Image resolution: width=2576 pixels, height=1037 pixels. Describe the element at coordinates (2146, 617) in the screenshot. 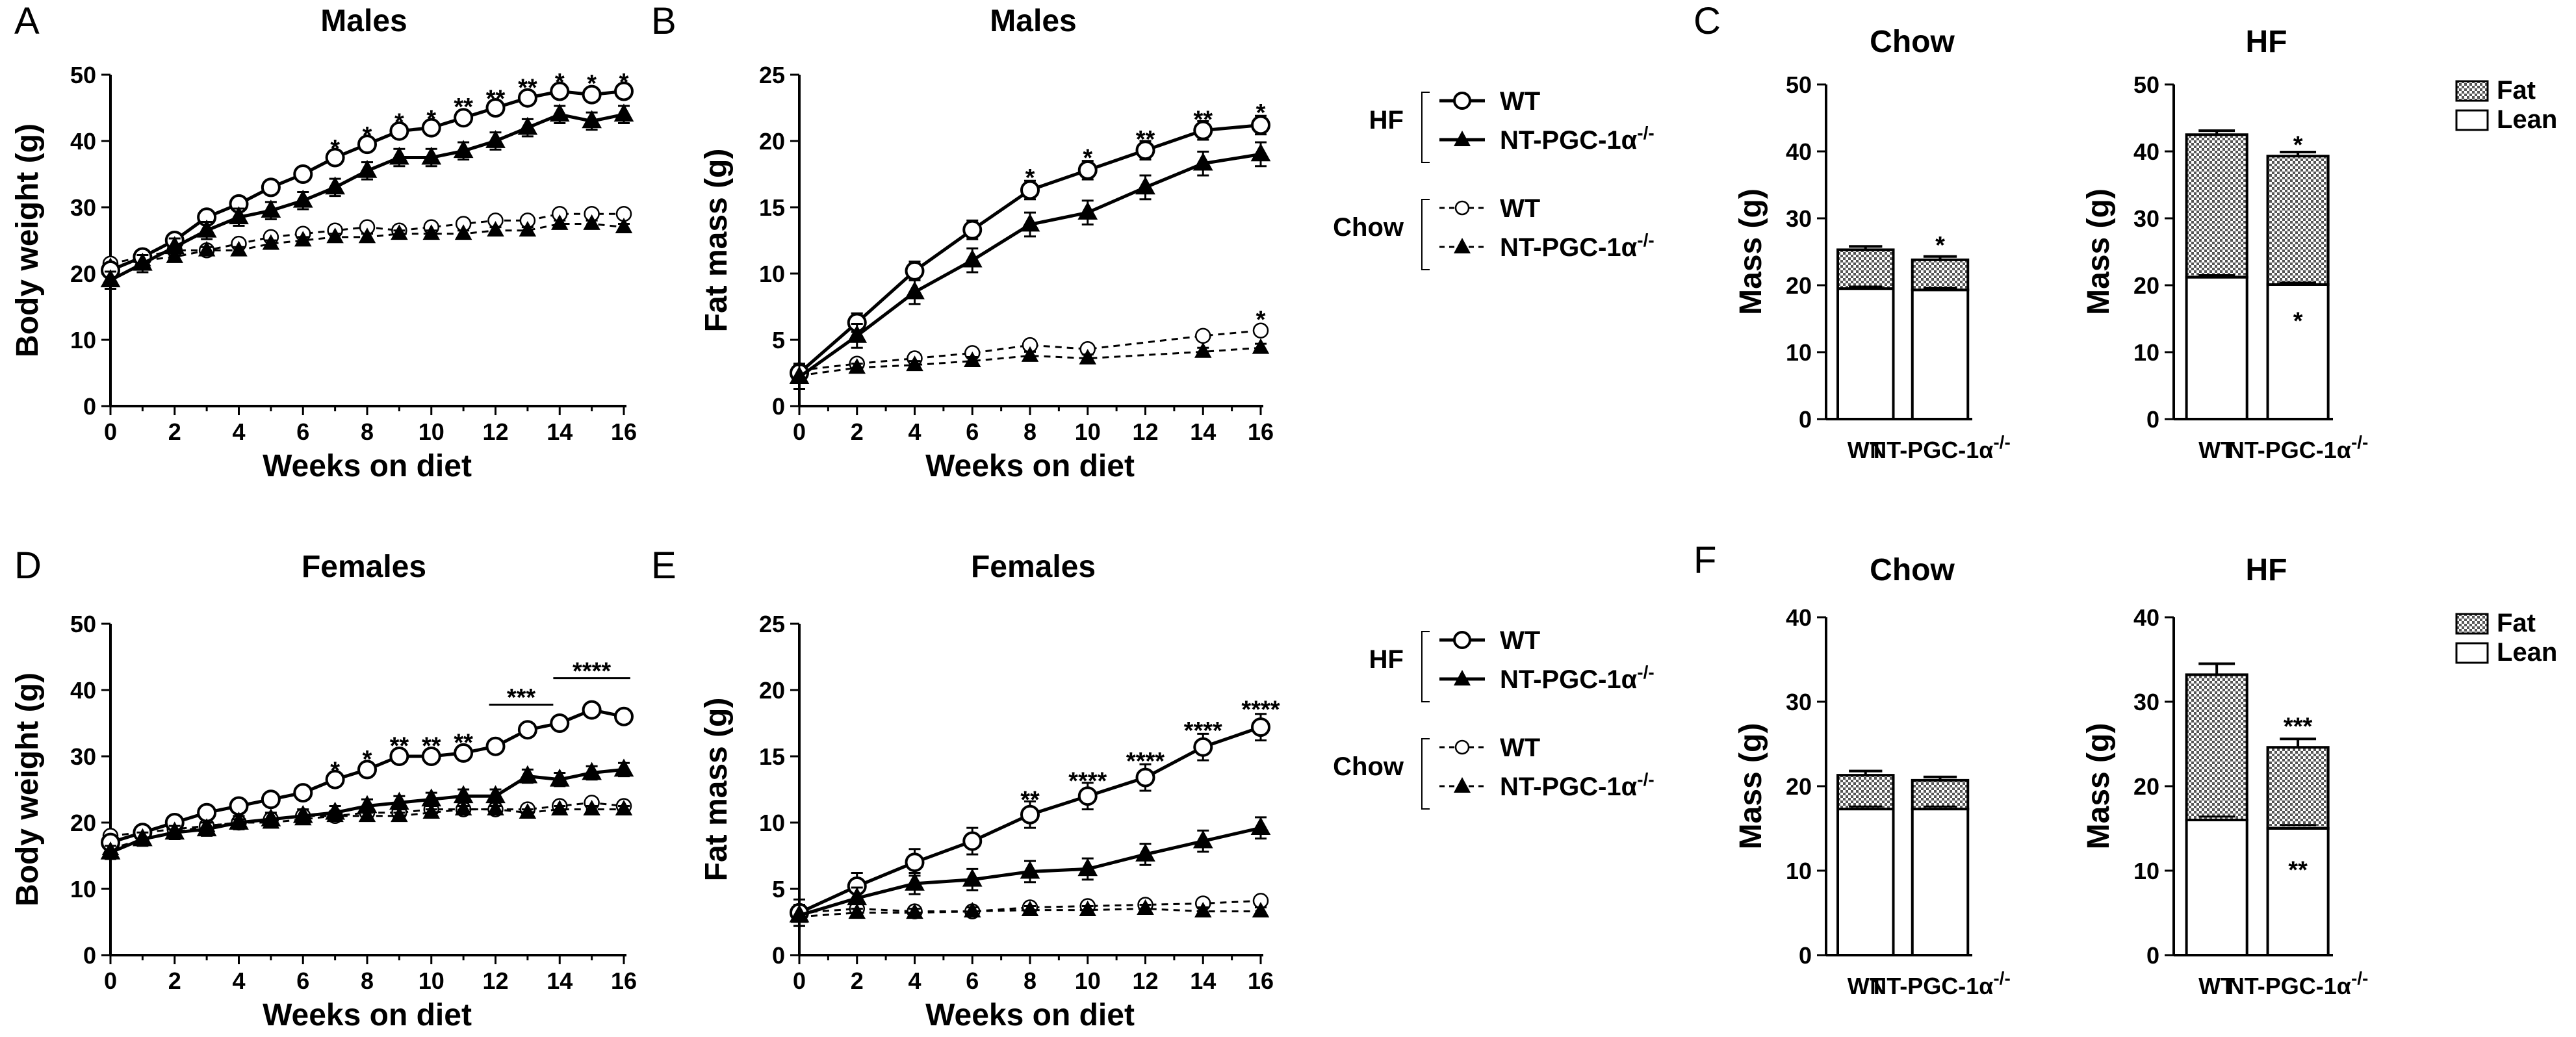

I see `y-tick-label: 40` at that location.